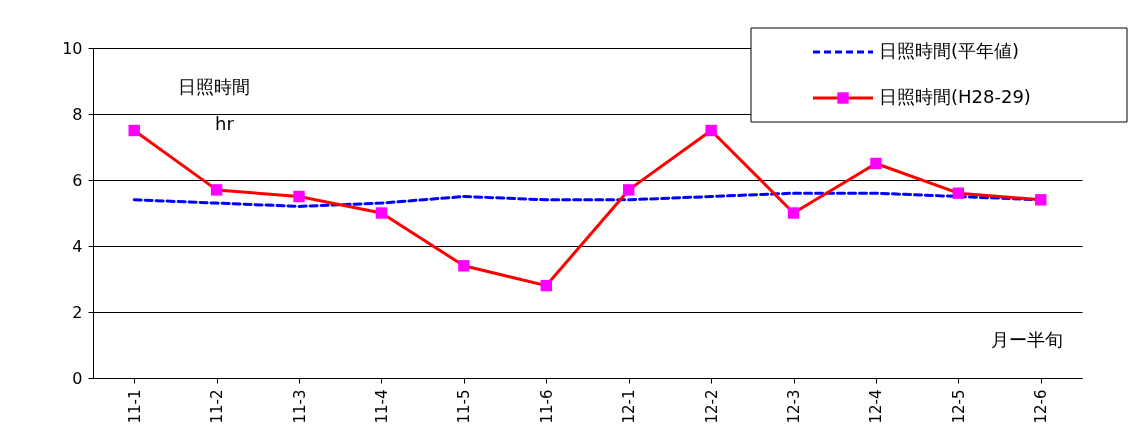 The height and width of the screenshot is (446, 1131). What do you see at coordinates (217, 406) in the screenshot?
I see `x-tick-label: 11-2` at bounding box center [217, 406].